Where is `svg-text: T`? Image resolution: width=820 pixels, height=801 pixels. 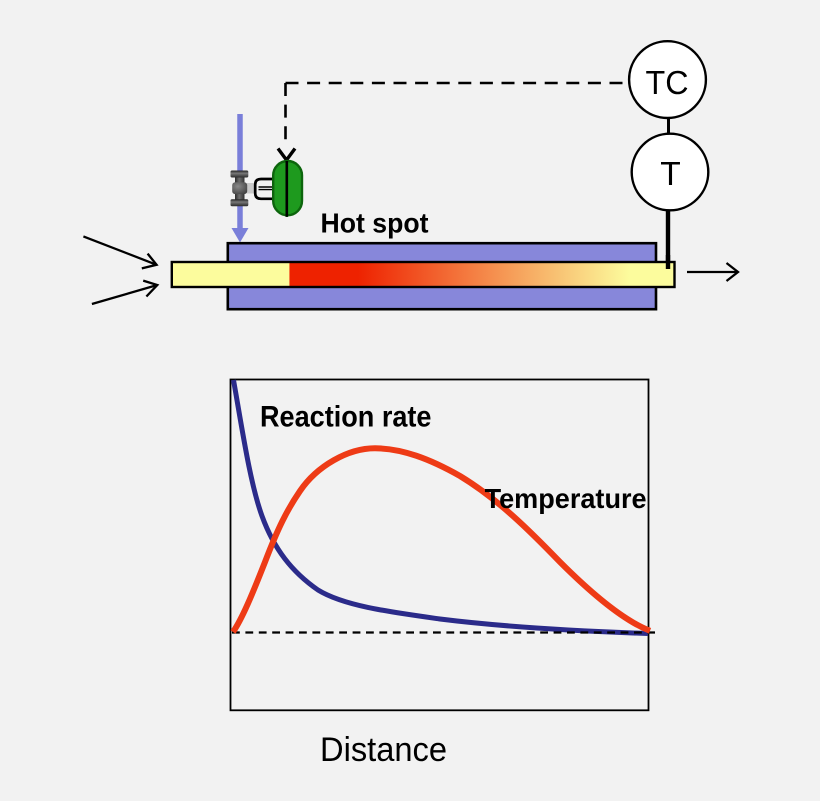 svg-text: T is located at coordinates (670, 174).